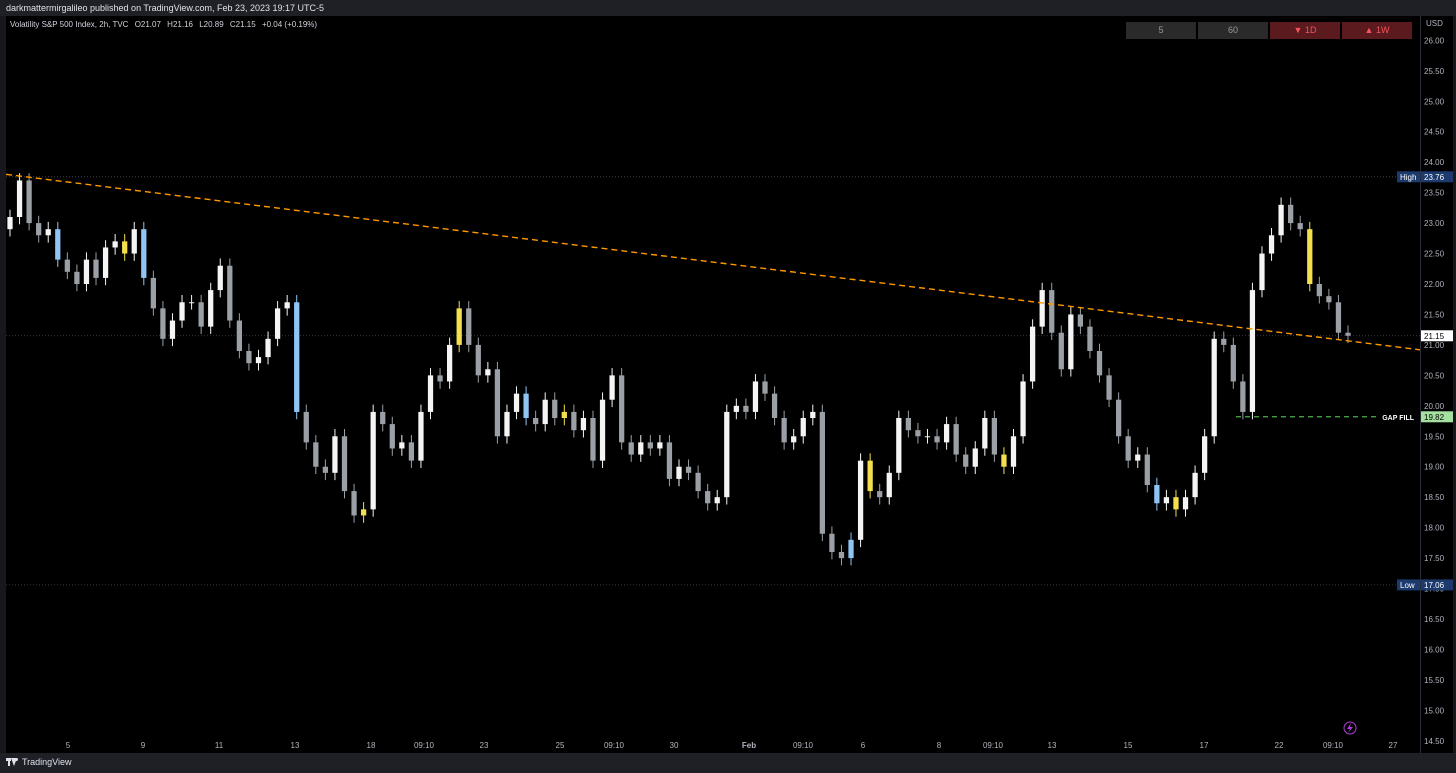 The image size is (1456, 773). What do you see at coordinates (749, 745) in the screenshot?
I see `time-tick-label: Feb` at bounding box center [749, 745].